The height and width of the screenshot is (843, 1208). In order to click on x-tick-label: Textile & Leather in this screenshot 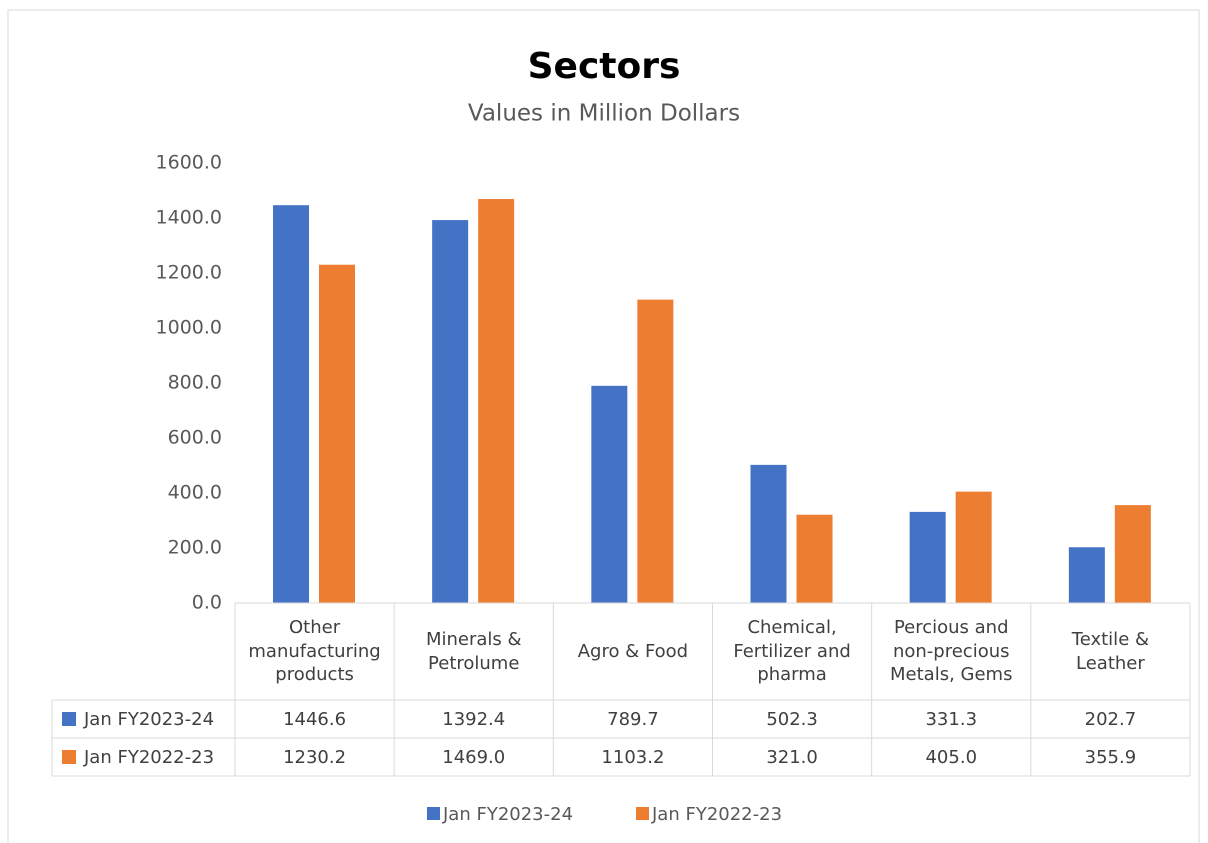, I will do `click(1110, 651)`.